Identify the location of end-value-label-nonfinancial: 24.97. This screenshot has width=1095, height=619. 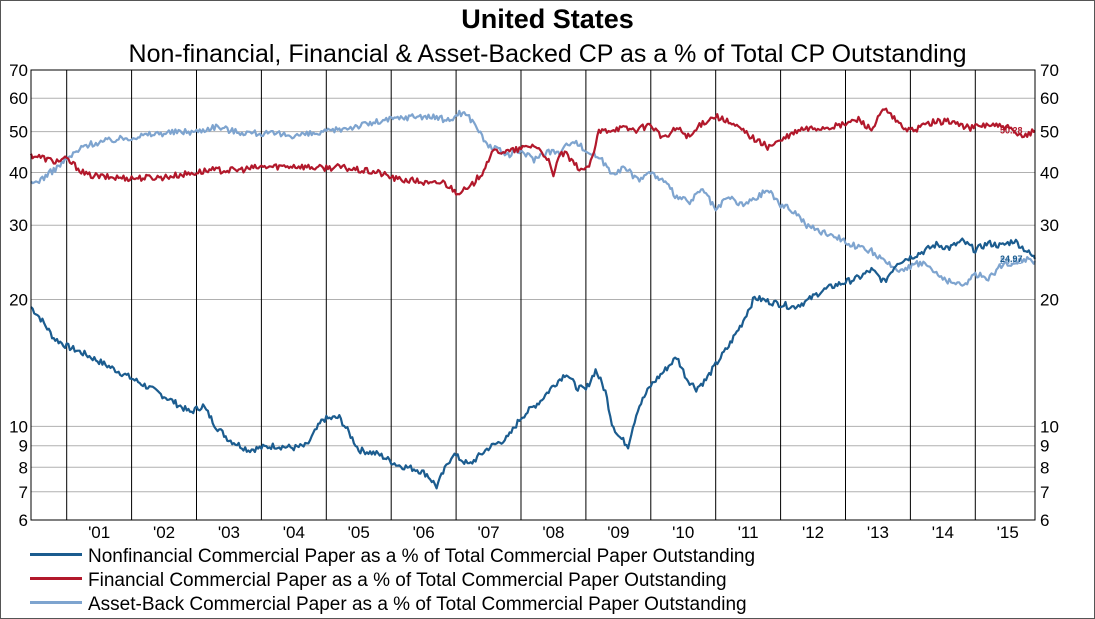
(1011, 259).